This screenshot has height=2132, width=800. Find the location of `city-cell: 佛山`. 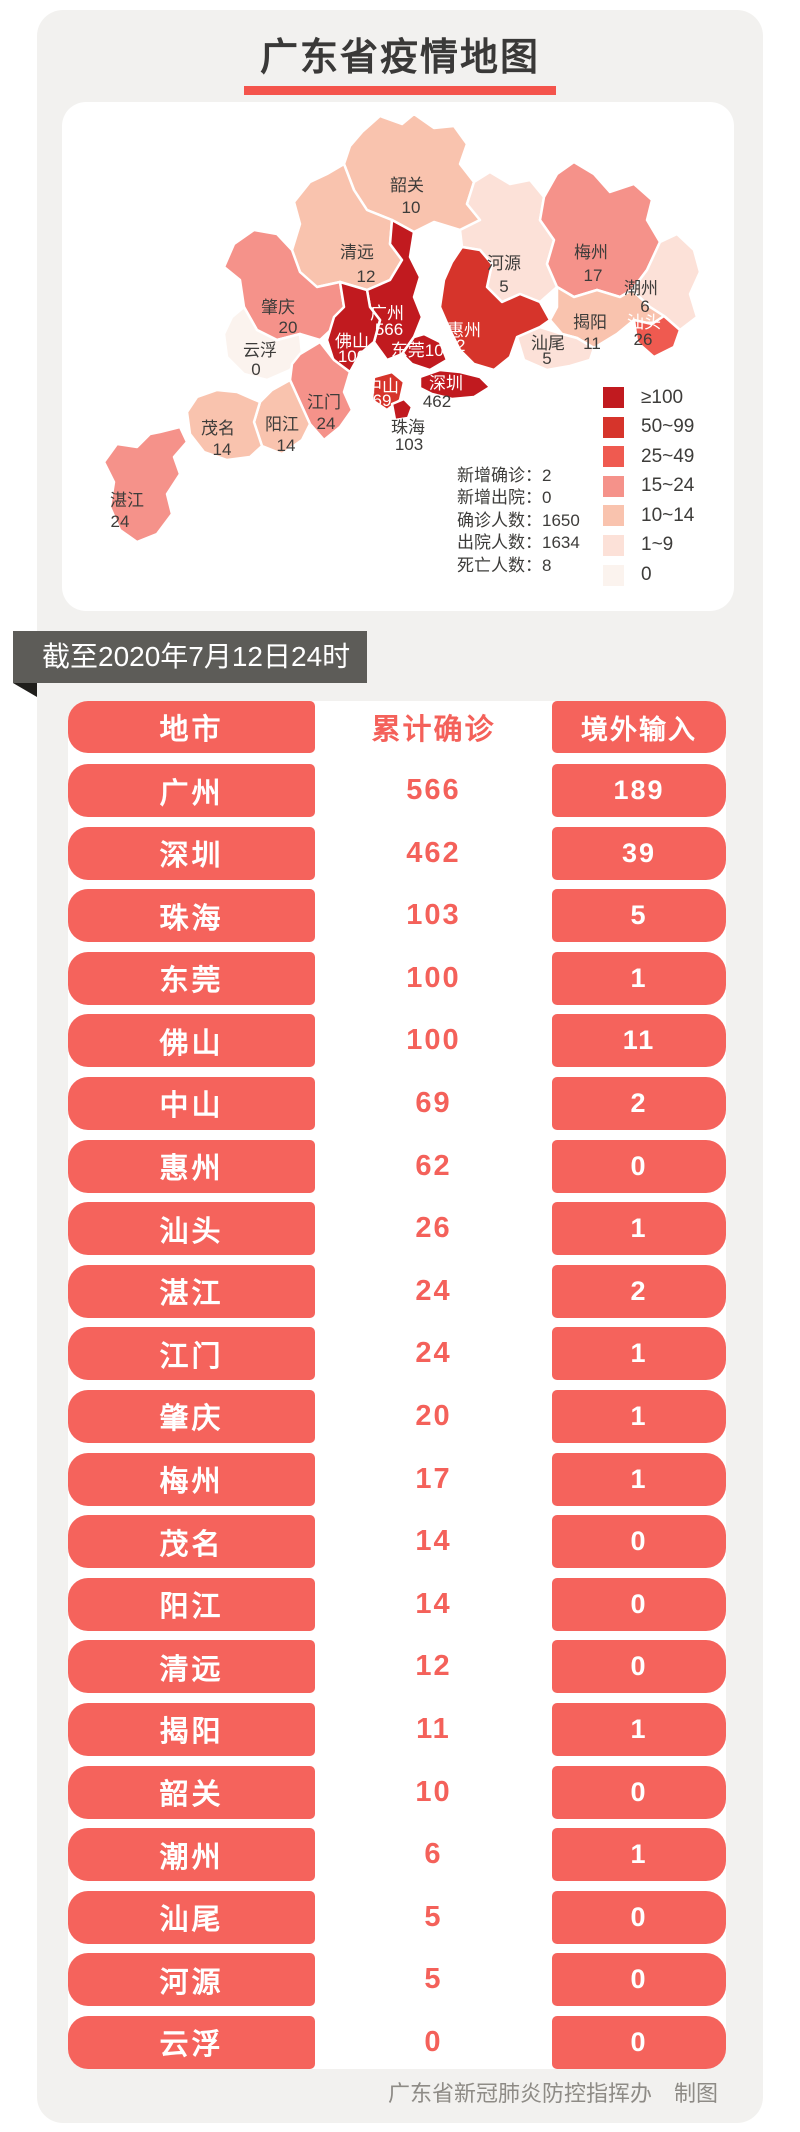

city-cell: 佛山 is located at coordinates (191, 1041).